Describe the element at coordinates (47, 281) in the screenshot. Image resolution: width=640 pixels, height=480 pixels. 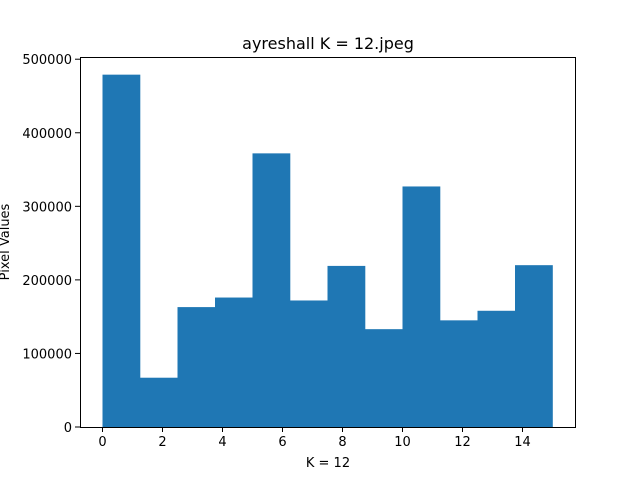
I see `y-tick-label: 200000` at that location.